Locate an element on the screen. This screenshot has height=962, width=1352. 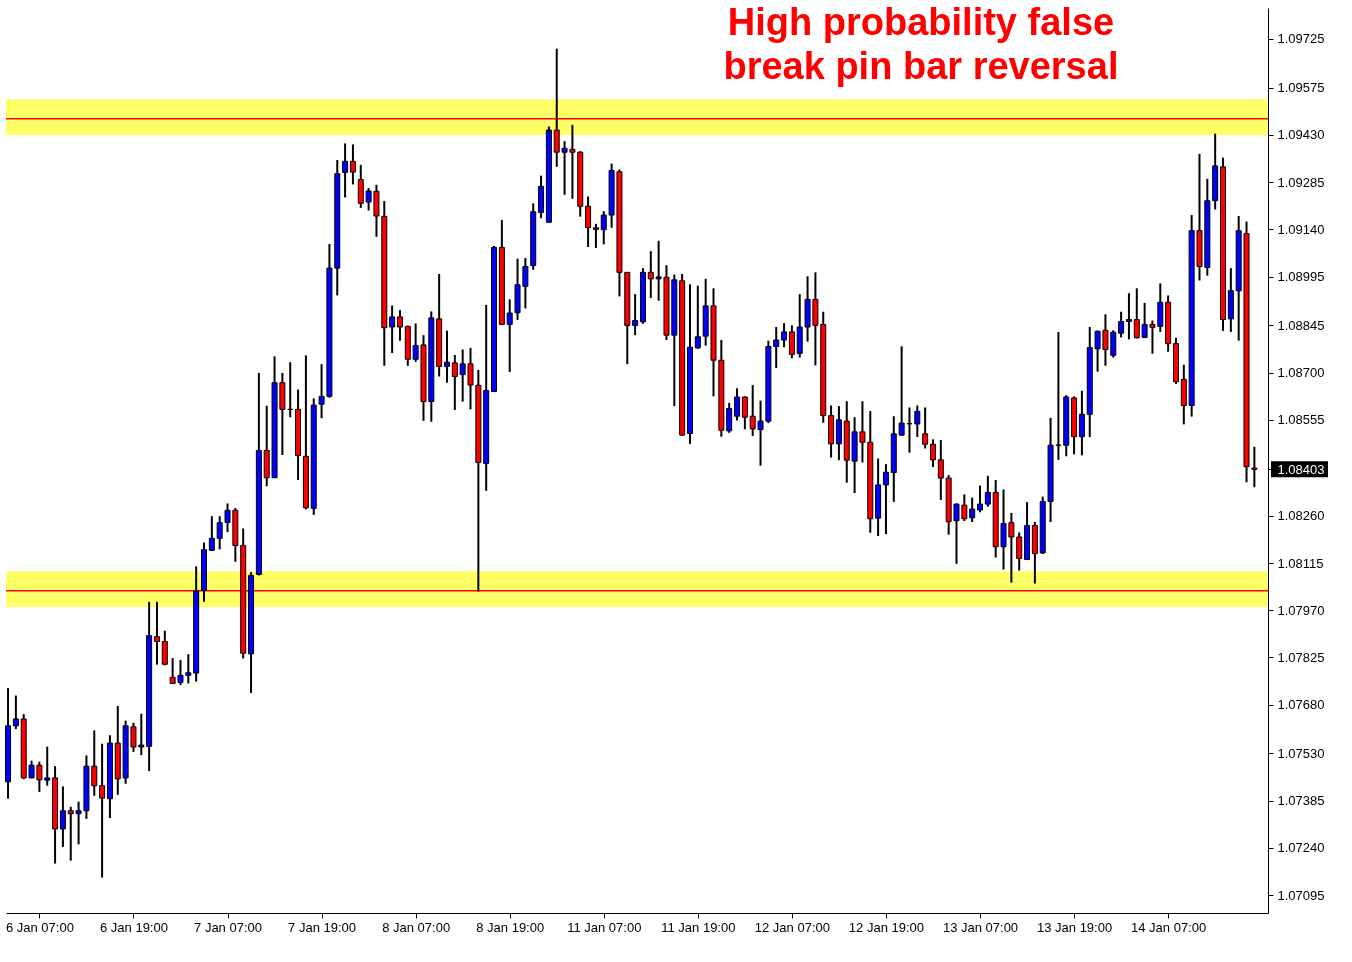
x-tick-label: 8 Jan 07:00 is located at coordinates (416, 927).